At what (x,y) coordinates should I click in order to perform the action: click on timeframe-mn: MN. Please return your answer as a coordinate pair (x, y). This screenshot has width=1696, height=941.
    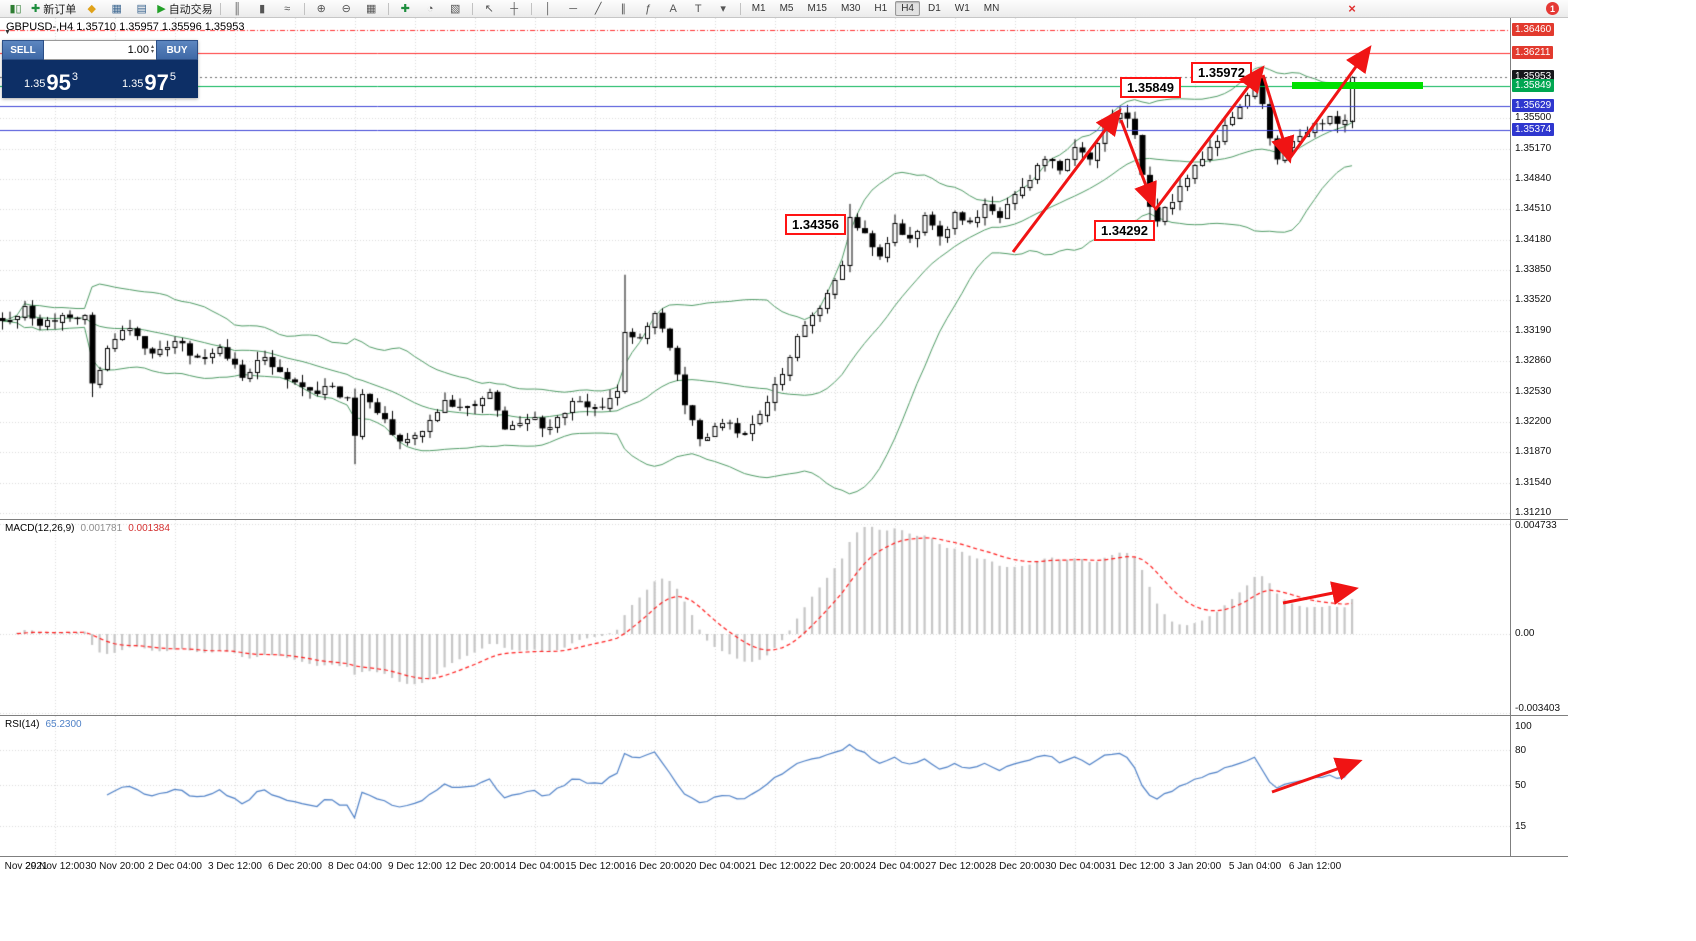
    Looking at the image, I should click on (991, 8).